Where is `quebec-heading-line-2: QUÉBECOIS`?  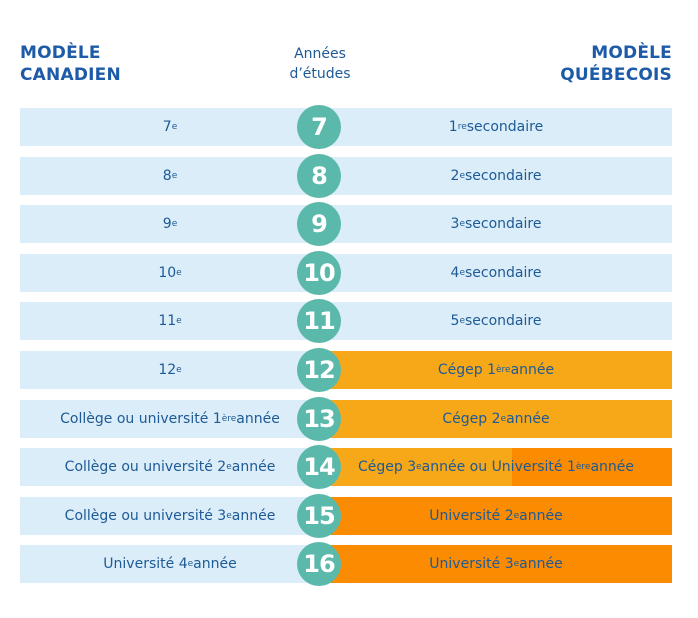 quebec-heading-line-2: QUÉBECOIS is located at coordinates (616, 75).